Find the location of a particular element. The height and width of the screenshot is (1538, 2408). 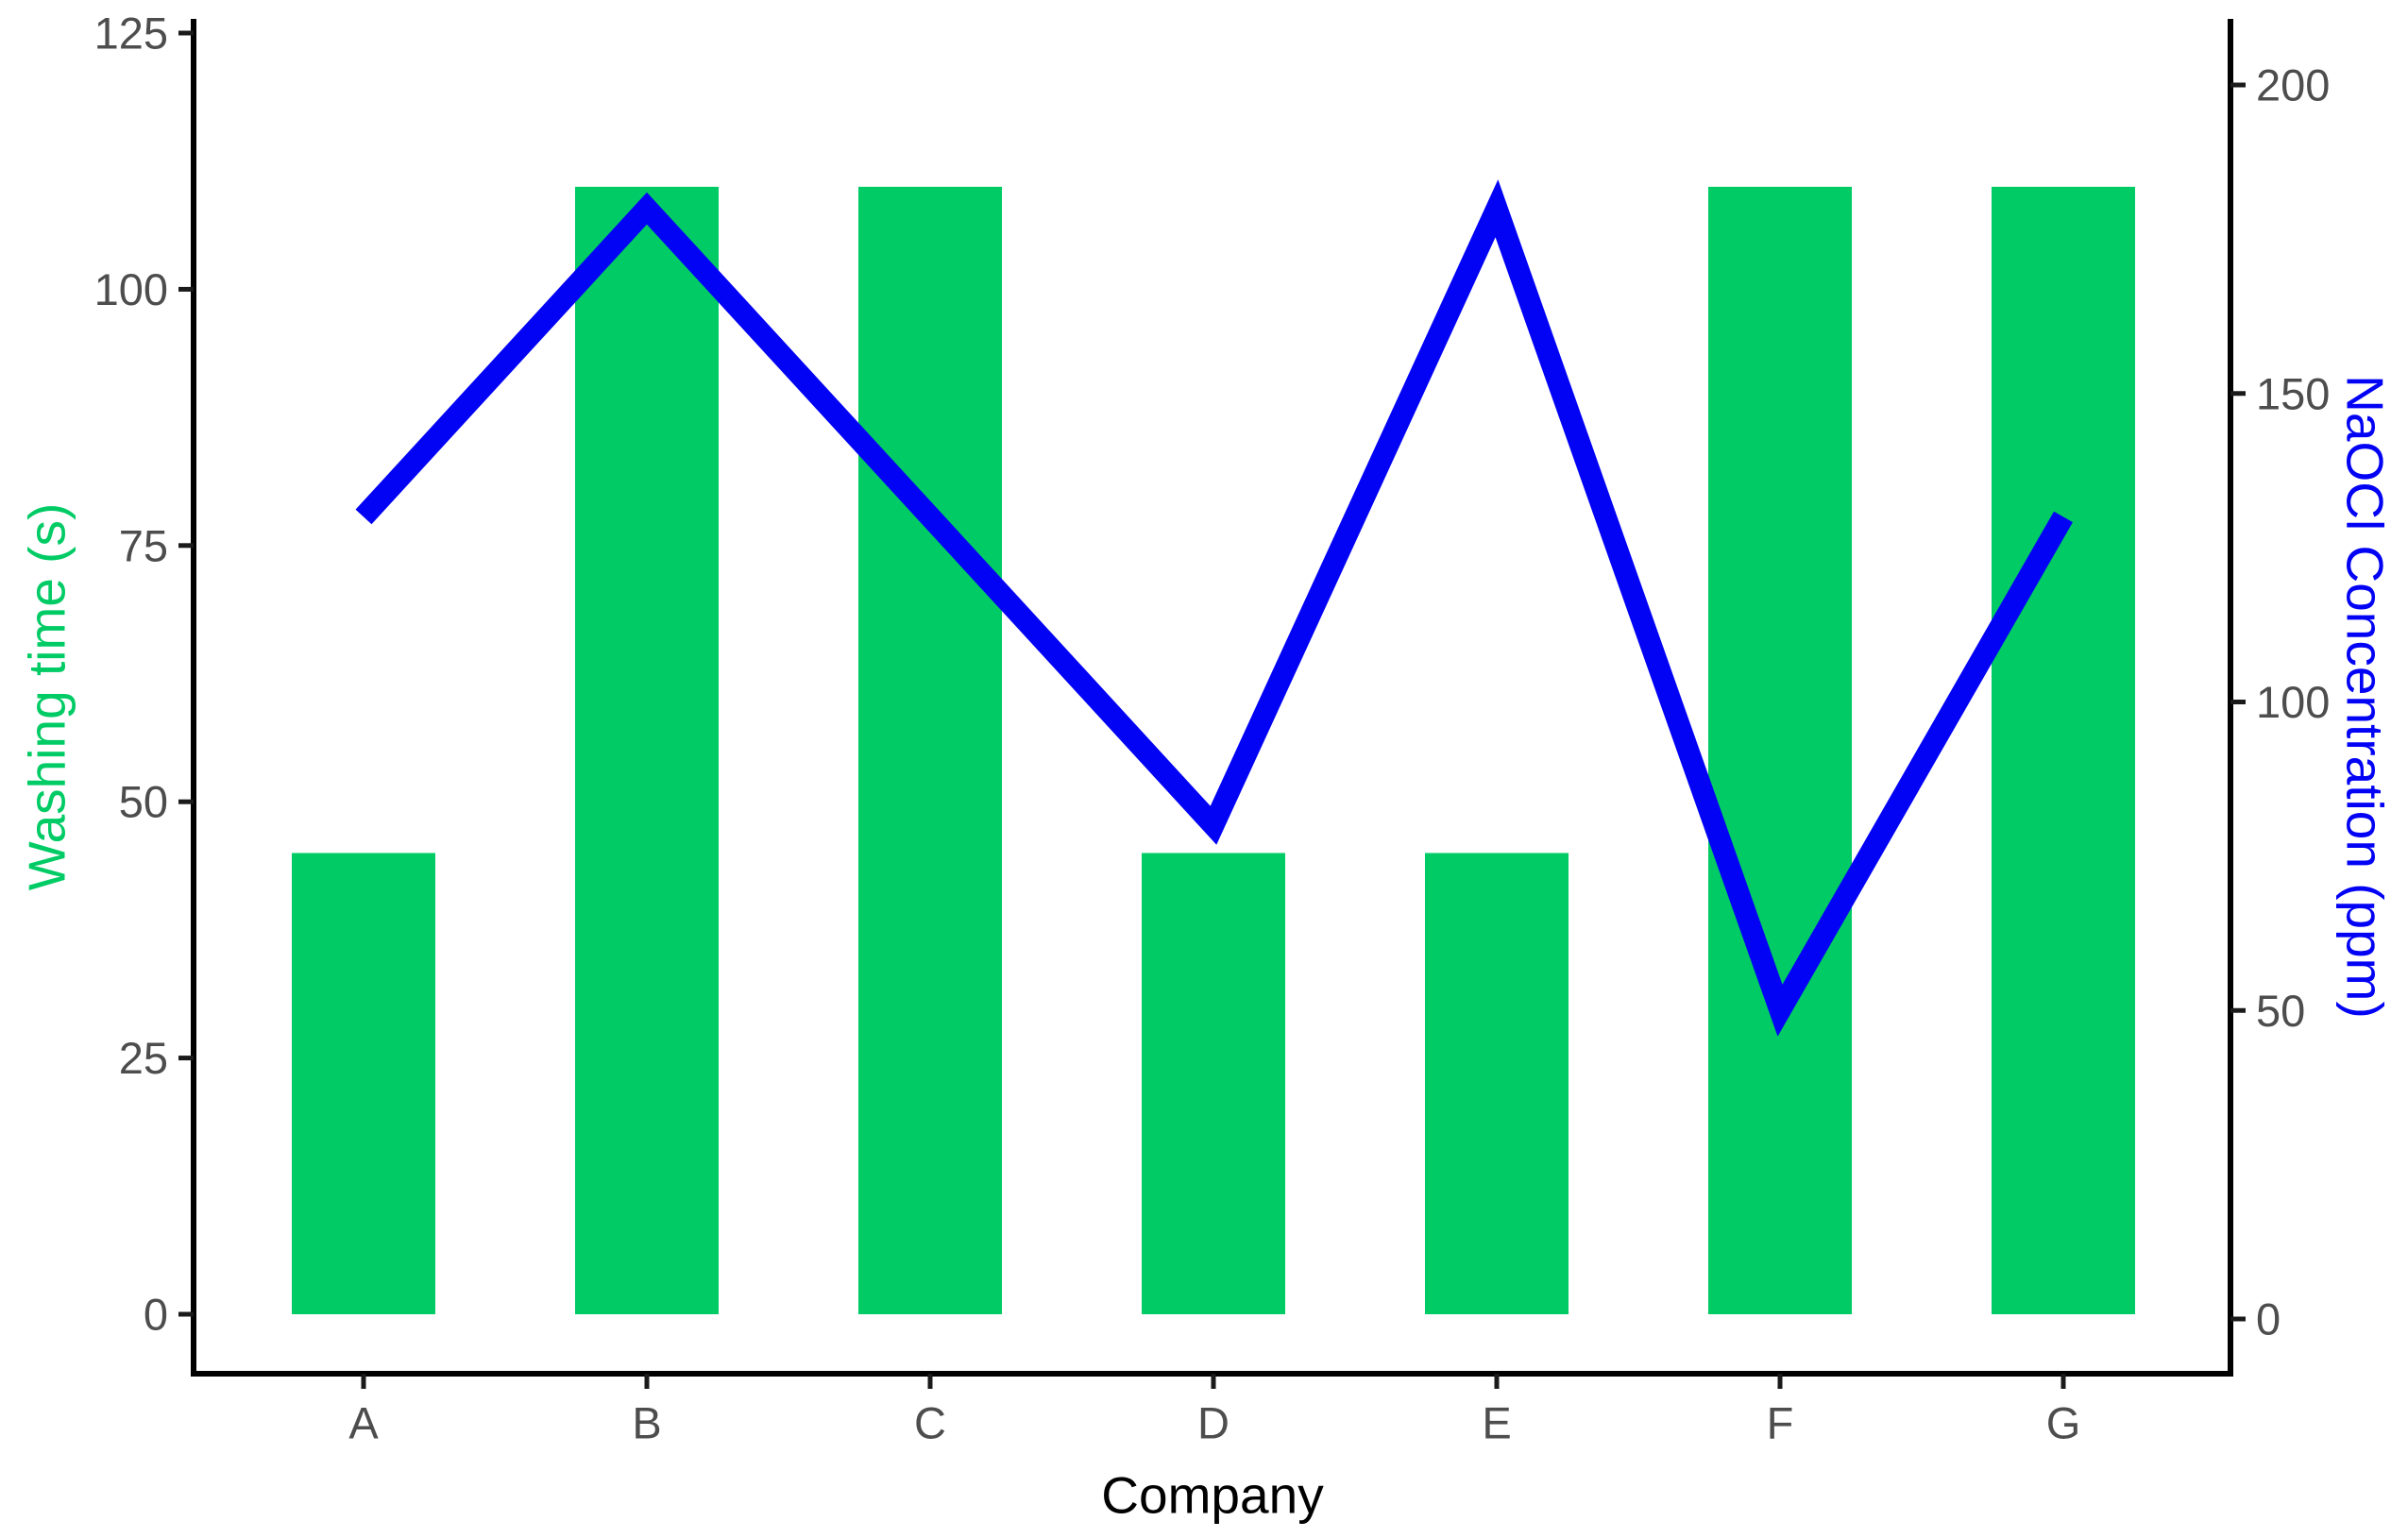

right-tick-label: 50 is located at coordinates (2280, 1011).